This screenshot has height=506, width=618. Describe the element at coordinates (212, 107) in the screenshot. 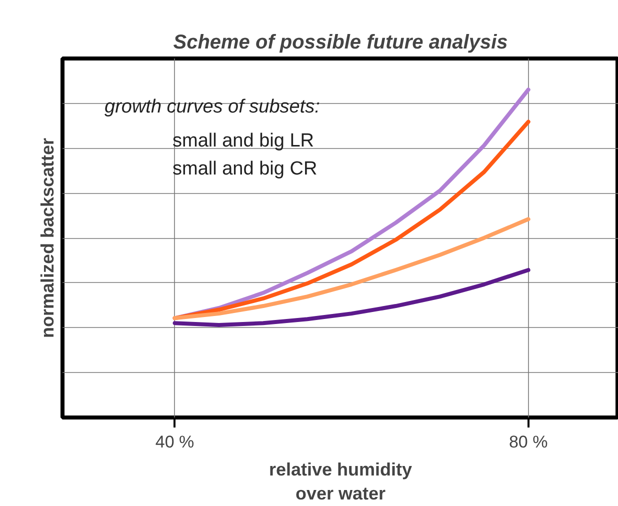

I see `annotation: growth curves of subsets:` at that location.